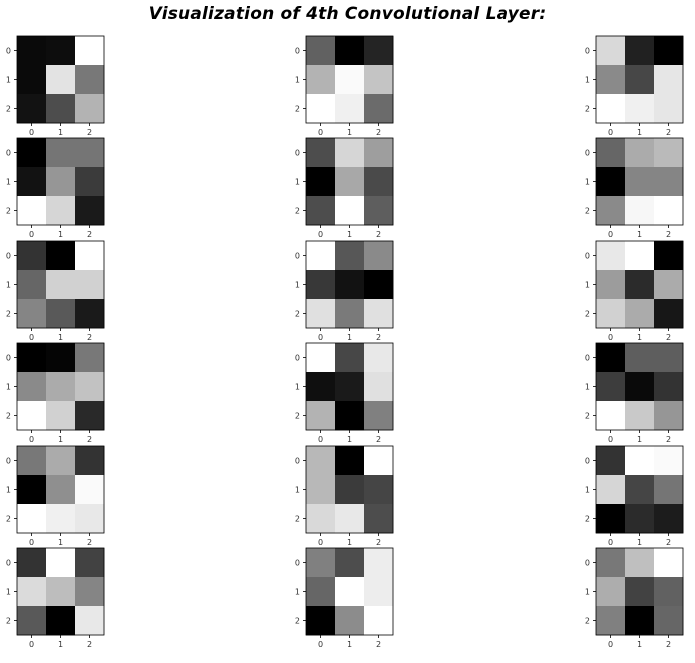  I want to click on heatmap-panel-1-2: 0 1 2 0 1 2, so click(344, 86).